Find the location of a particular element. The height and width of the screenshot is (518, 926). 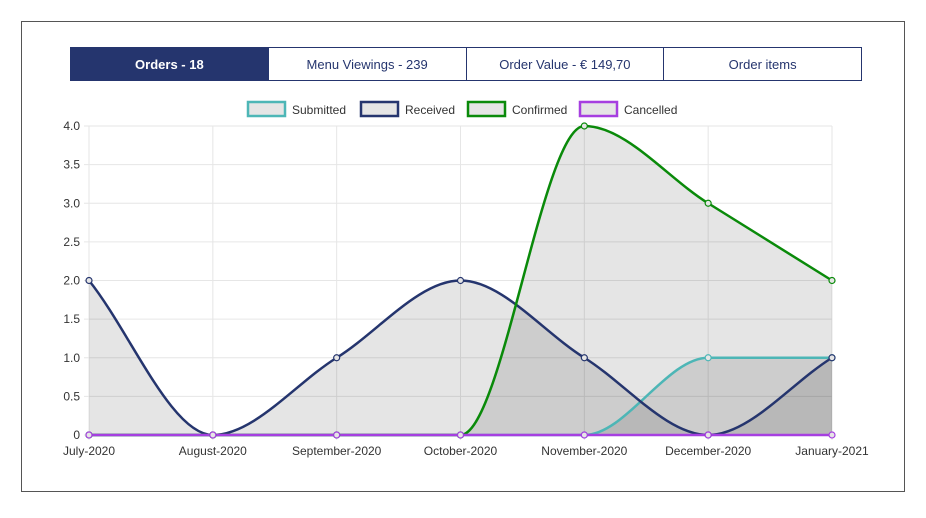

legend-label-submitted: Submitted is located at coordinates (319, 110).